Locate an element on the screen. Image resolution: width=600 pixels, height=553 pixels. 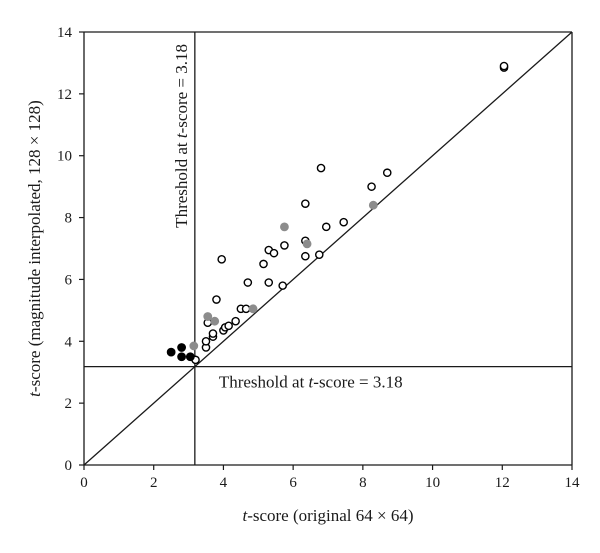
y-tick-label: 4 is located at coordinates (69, 342).